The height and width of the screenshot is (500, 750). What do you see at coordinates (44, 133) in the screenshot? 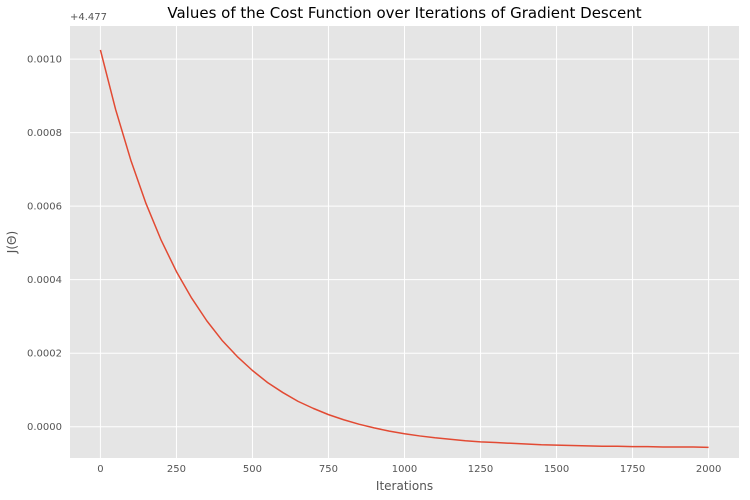
I see `y-tick-label: 0.0008` at bounding box center [44, 133].